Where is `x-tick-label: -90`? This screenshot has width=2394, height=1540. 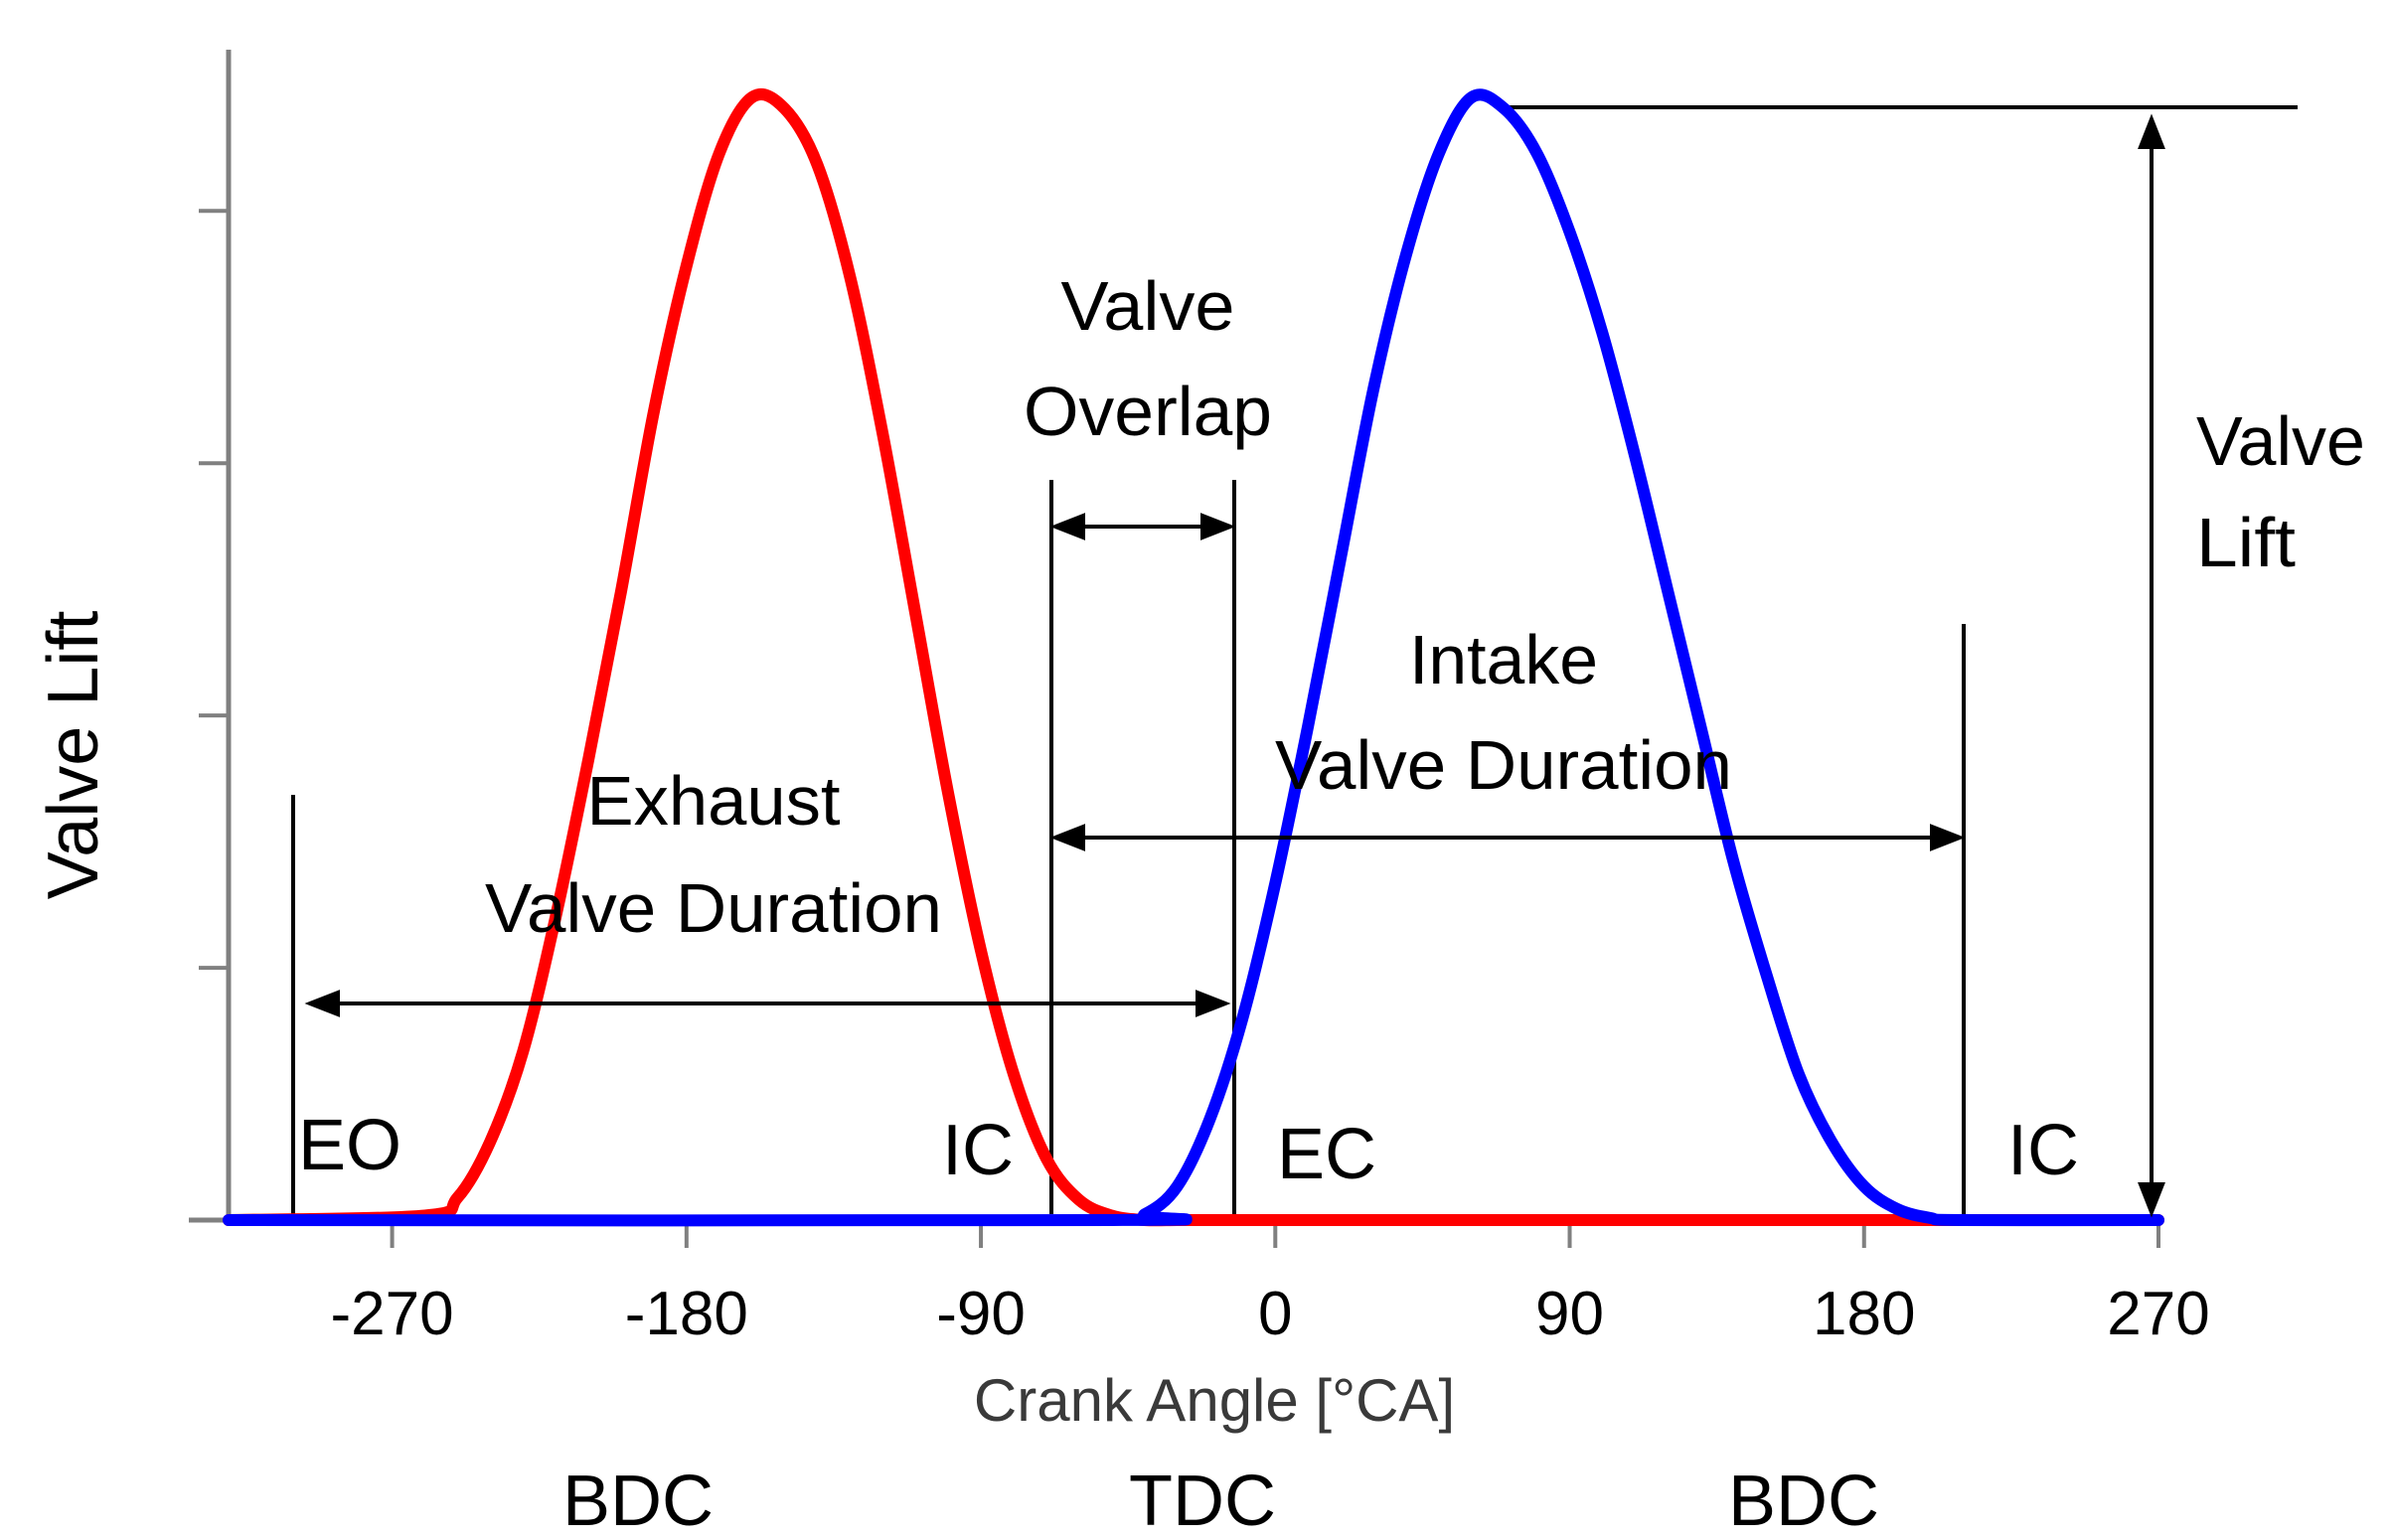
x-tick-label: -90 is located at coordinates (981, 1314).